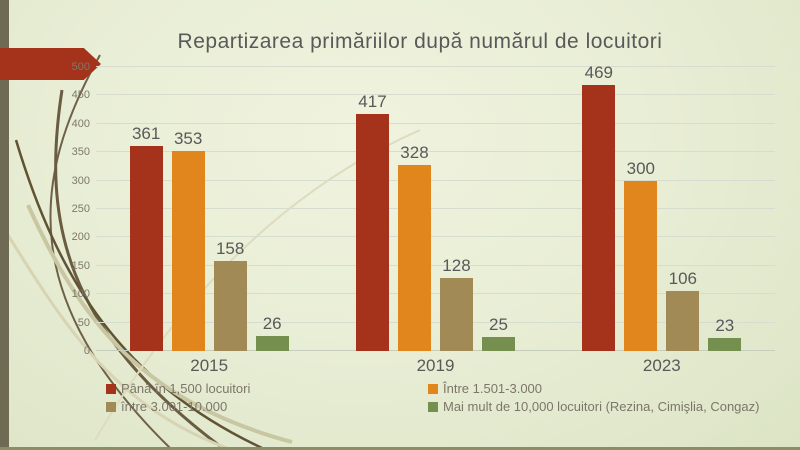  What do you see at coordinates (230, 249) in the screenshot?
I see `bar-value-label: 158` at bounding box center [230, 249].